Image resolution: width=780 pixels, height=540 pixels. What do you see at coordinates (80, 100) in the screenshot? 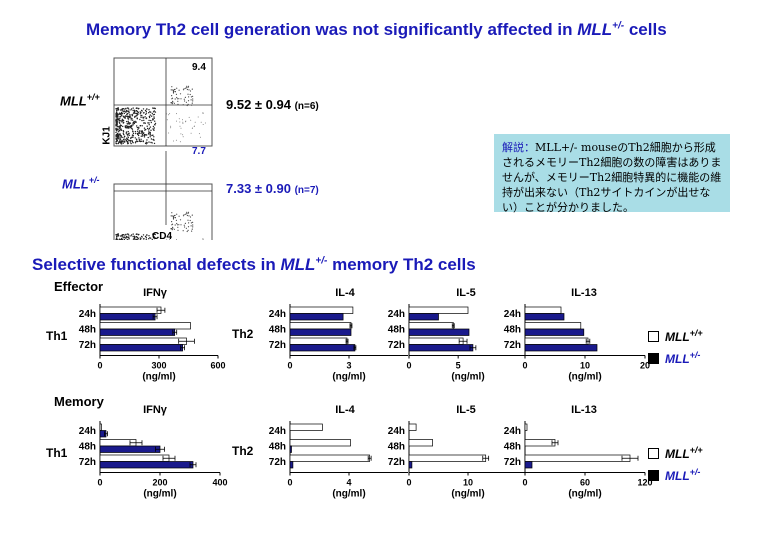
I see `genotype-wt-label: MLL+/+` at bounding box center [80, 100].